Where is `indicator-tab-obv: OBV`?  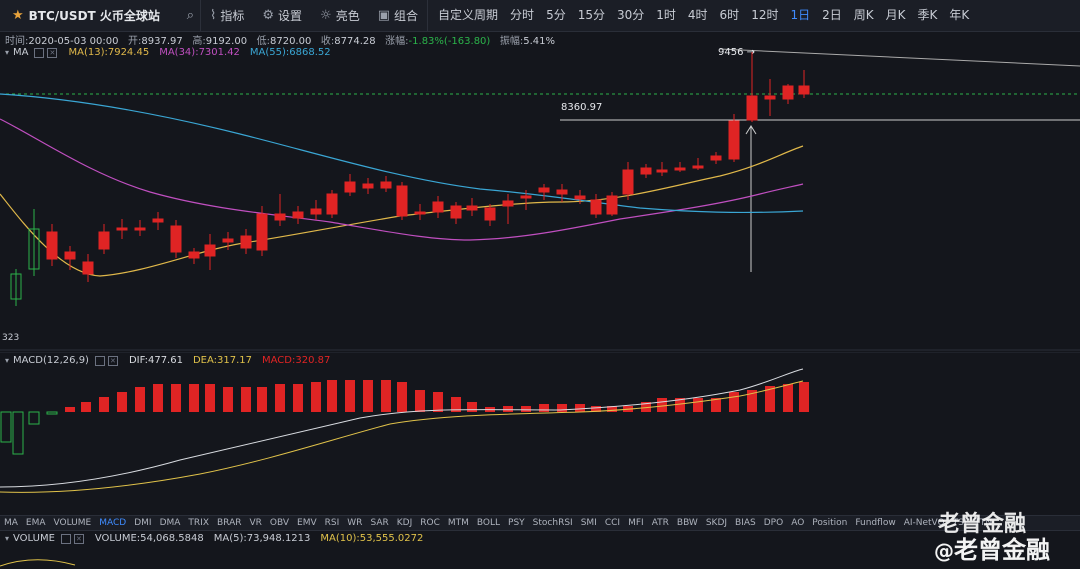 indicator-tab-obv: OBV is located at coordinates (279, 523).